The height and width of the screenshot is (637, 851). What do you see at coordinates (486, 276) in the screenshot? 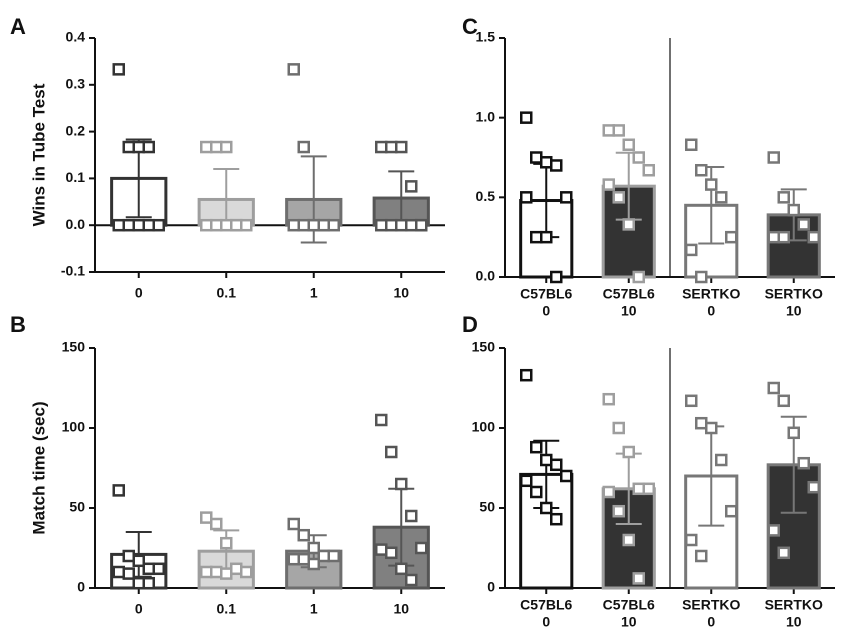
I see `y-tick-label: 0.0` at bounding box center [486, 276].